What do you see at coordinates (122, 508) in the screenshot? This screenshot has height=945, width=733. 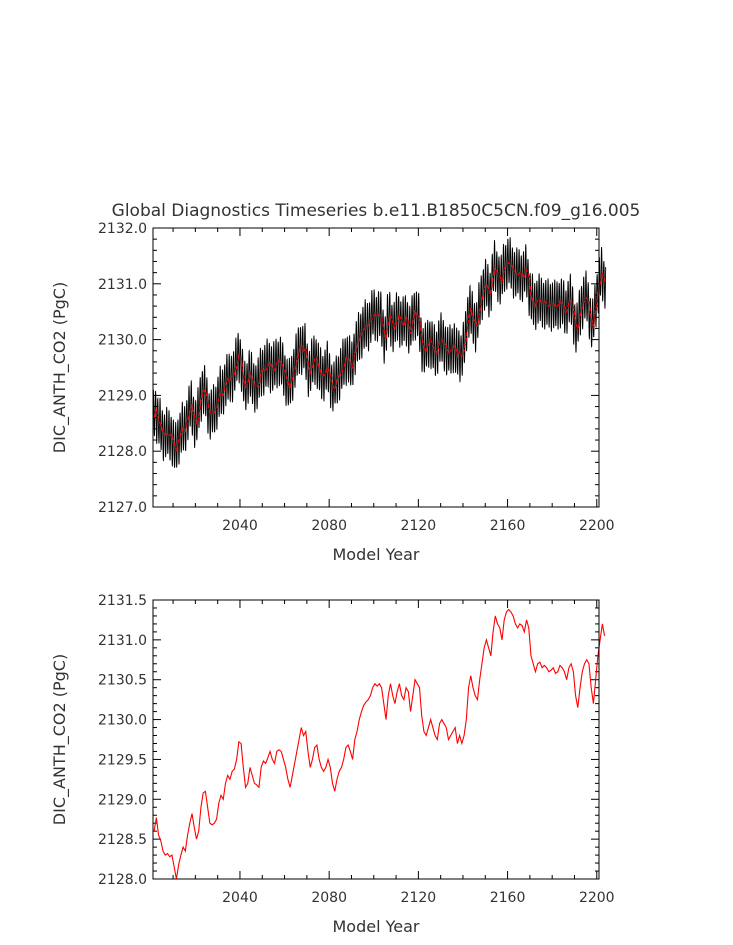 I see `y-tick-label: 2127.0` at bounding box center [122, 508].